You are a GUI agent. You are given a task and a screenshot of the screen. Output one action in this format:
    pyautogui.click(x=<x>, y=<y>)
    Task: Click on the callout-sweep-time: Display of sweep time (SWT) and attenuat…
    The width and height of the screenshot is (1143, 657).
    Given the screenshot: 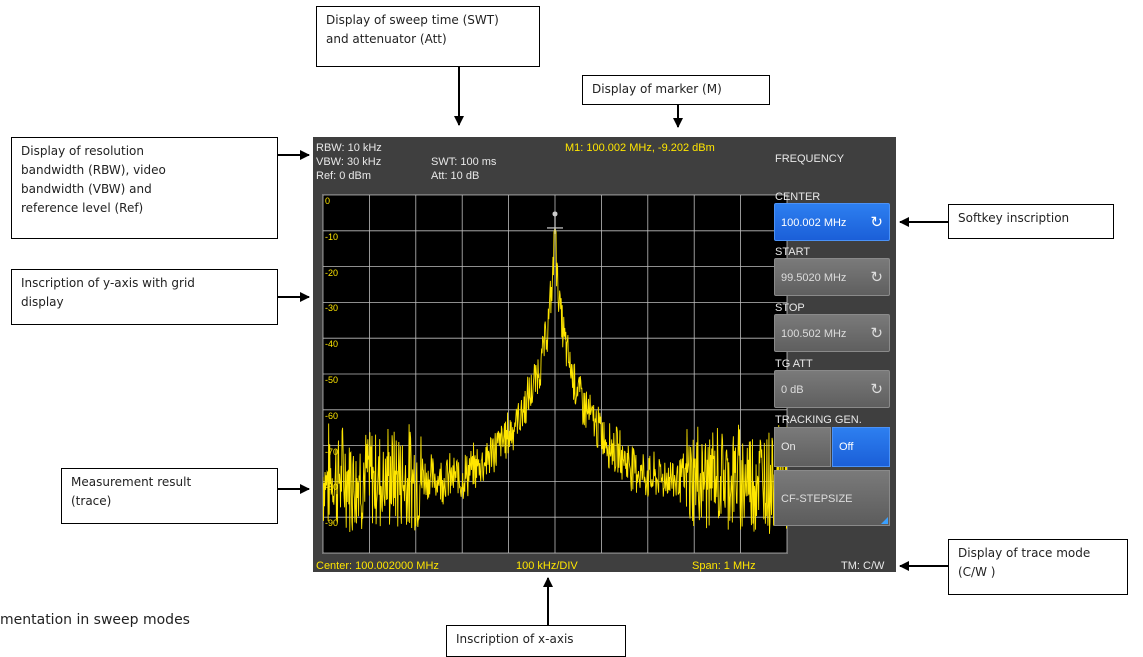 What is the action you would take?
    pyautogui.click(x=428, y=36)
    